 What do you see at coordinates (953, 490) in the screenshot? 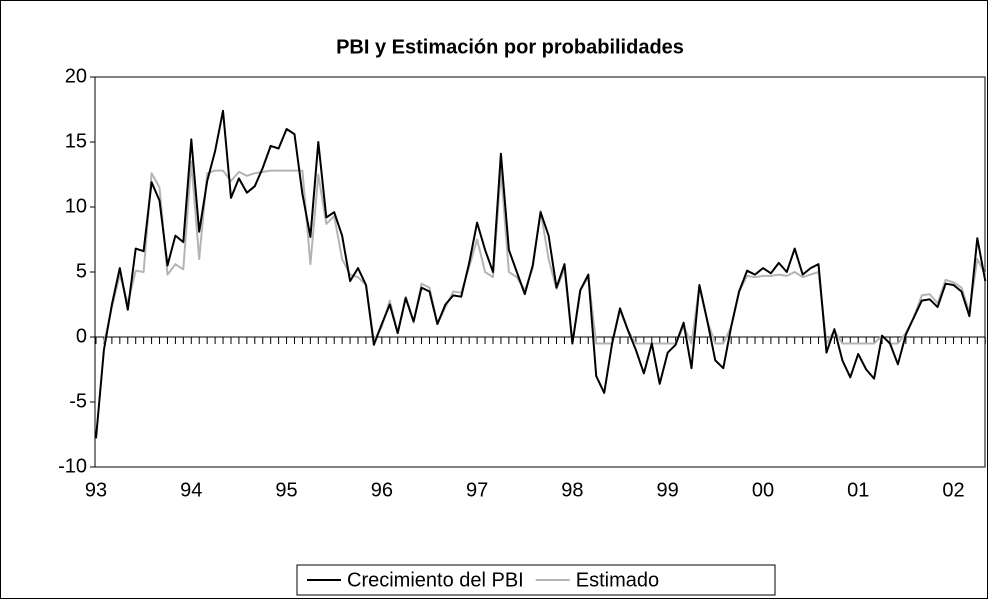
I see `x-tick-label: 02` at bounding box center [953, 490].